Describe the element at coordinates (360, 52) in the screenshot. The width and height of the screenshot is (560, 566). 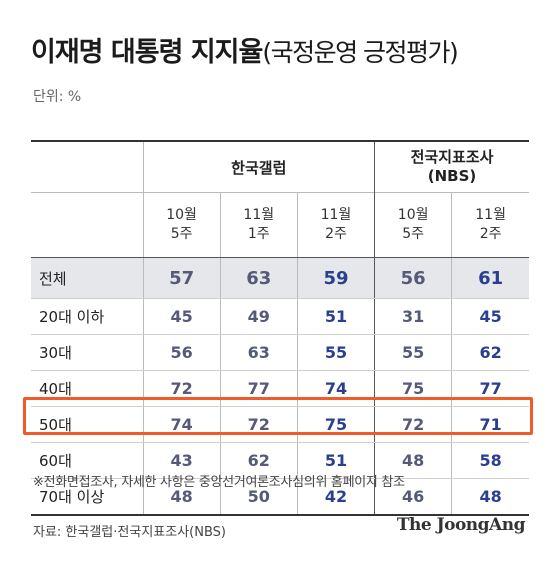
I see `chart-subtitle: (국정운영 긍정평가)` at that location.